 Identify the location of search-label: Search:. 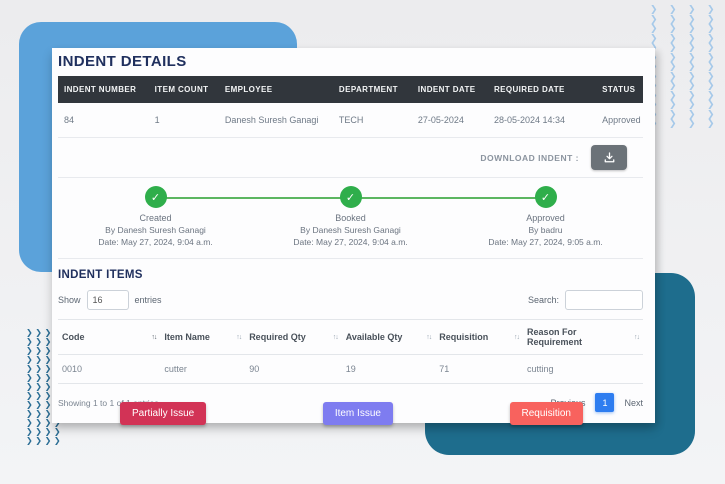
(543, 300).